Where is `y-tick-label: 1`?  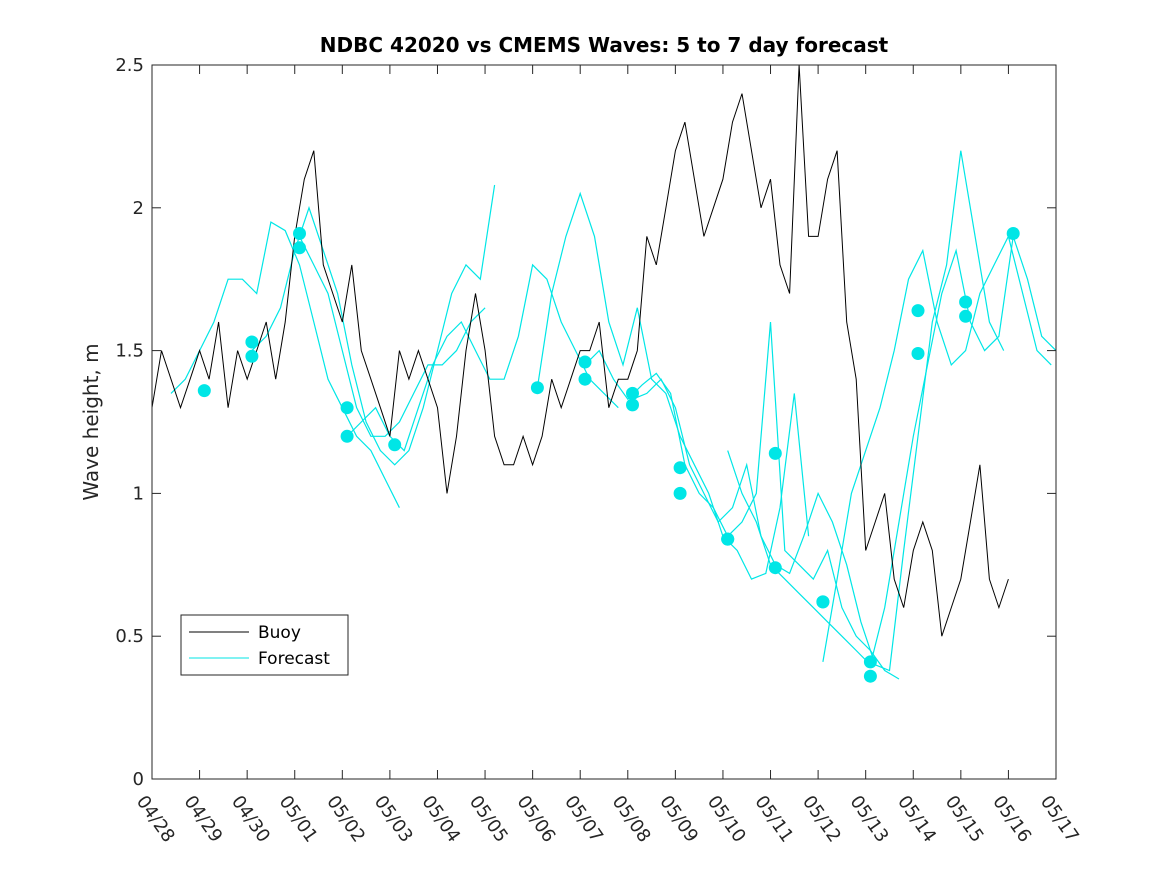 y-tick-label: 1 is located at coordinates (138, 493).